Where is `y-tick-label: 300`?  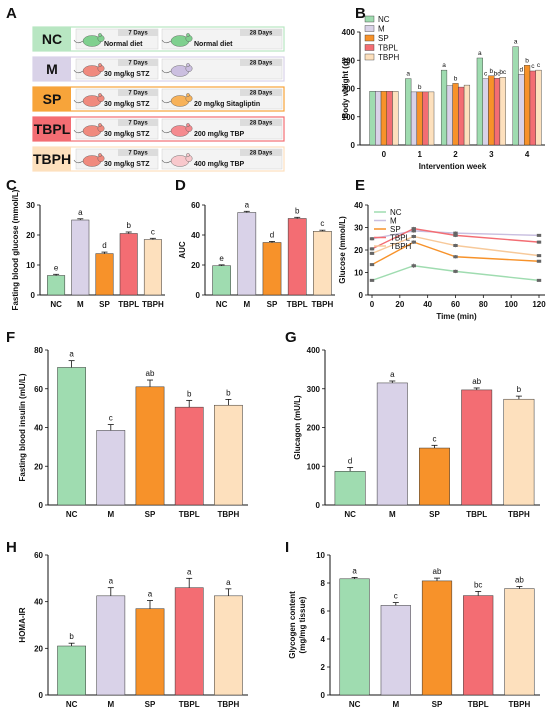
y-tick-label: 300 is located at coordinates (314, 389).